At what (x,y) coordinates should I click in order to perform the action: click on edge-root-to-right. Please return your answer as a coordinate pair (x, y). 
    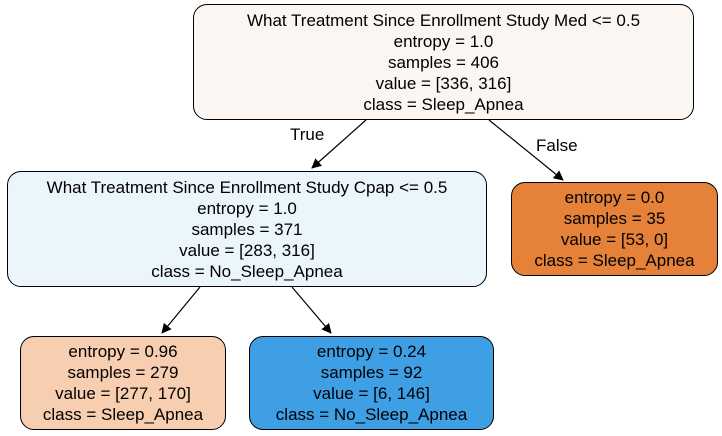
    Looking at the image, I should click on (526, 150).